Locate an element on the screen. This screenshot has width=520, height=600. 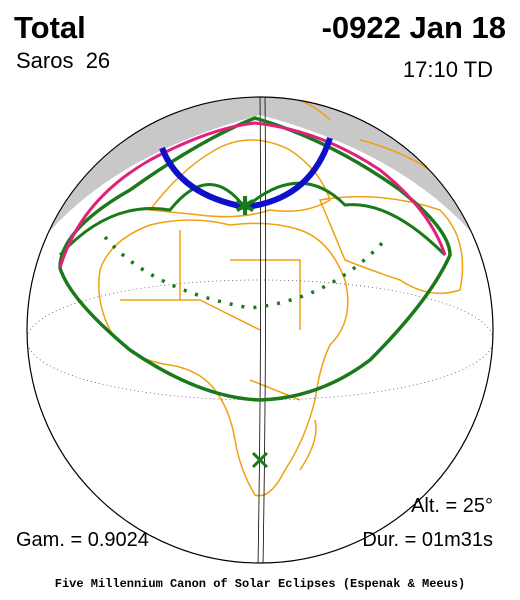
greatest-eclipse-star: ✱ is located at coordinates (245, 207).